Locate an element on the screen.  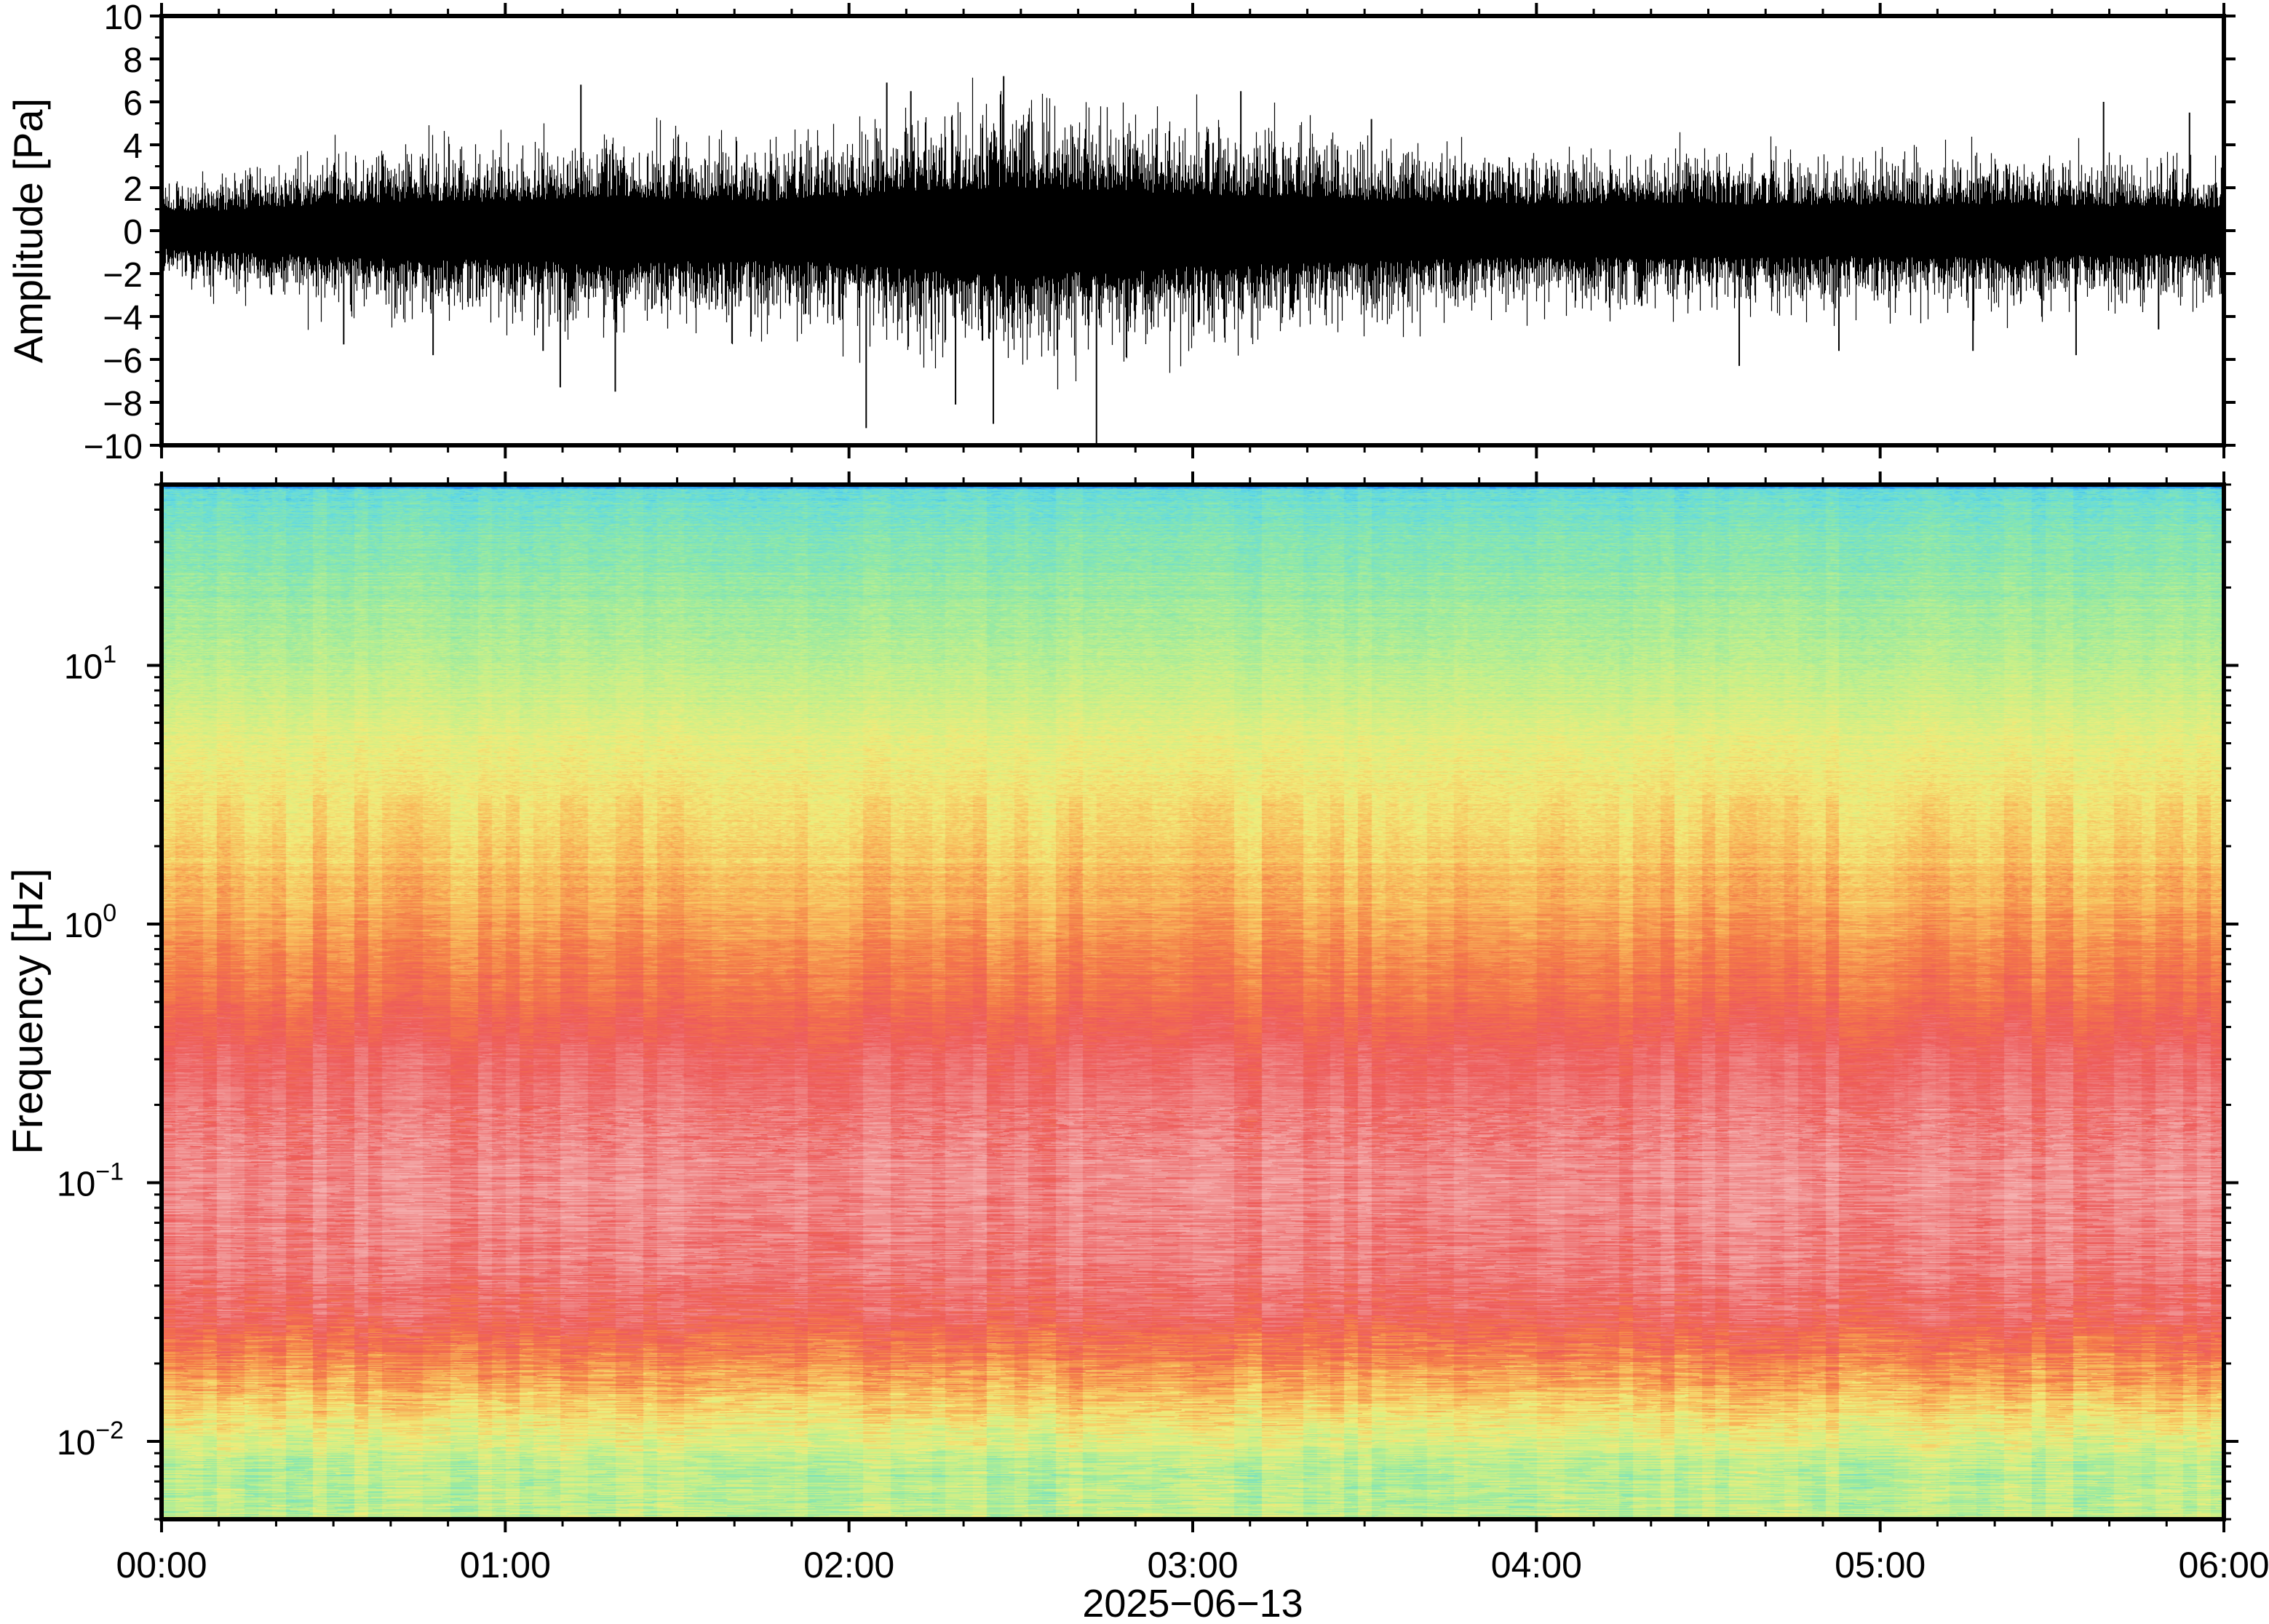
frequency-axis-label: Frequency [Hz] is located at coordinates (28, 1011).